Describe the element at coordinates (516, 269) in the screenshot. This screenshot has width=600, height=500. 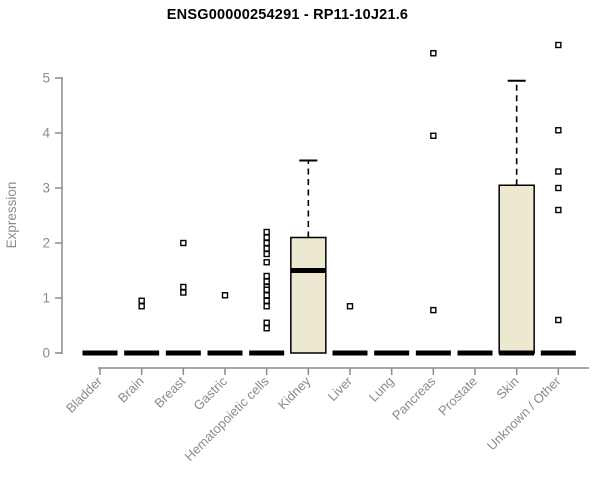
I see `box-skin` at that location.